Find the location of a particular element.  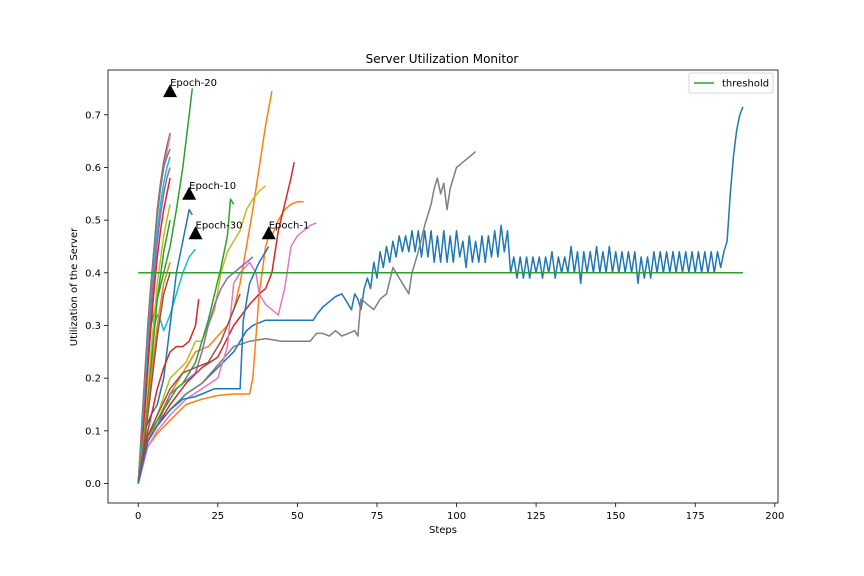

y-tick-label: 0.0 is located at coordinates (93, 484).